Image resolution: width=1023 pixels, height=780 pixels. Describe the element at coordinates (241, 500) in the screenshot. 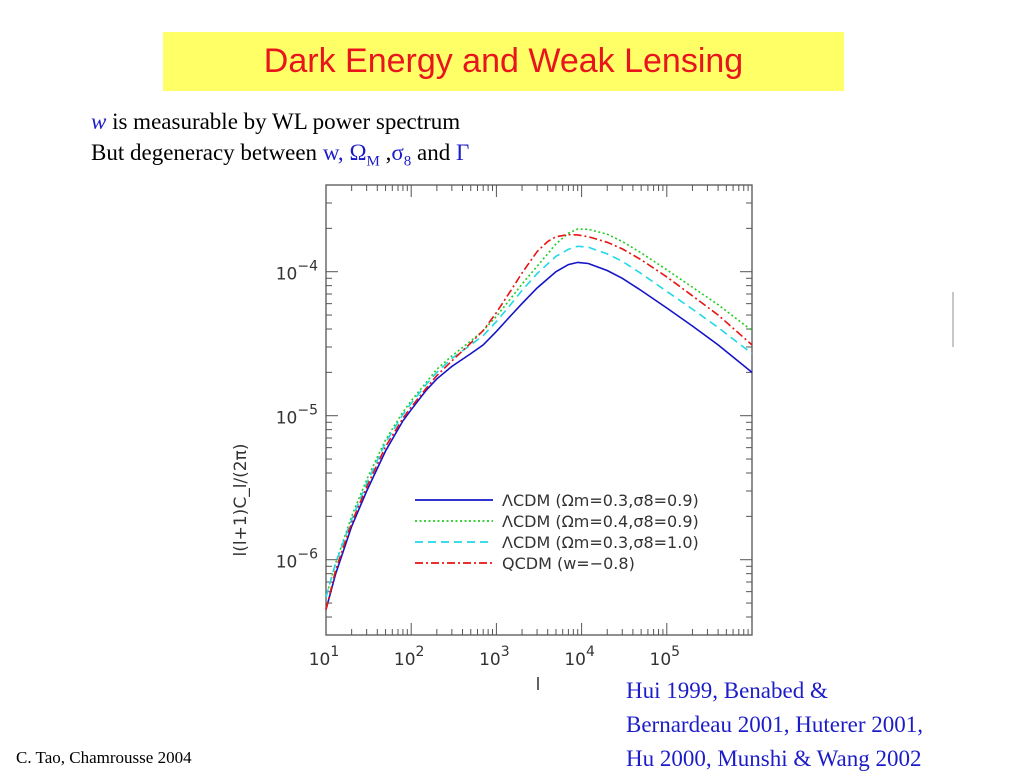

I see `y-axis-label: l(l+1)C_l/(2π)` at that location.